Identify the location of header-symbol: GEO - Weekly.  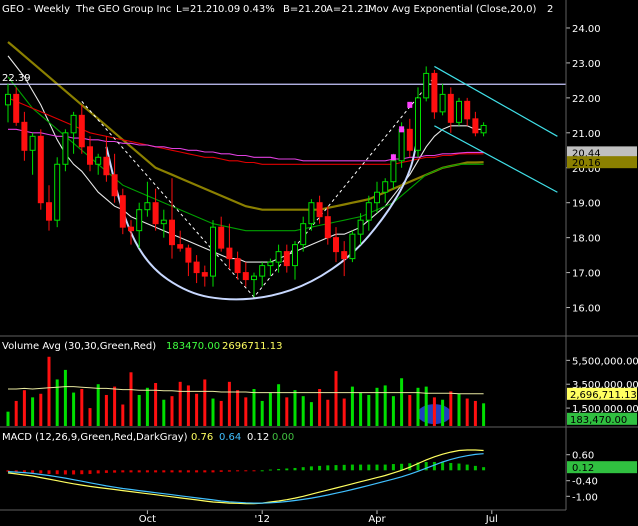
(36, 9).